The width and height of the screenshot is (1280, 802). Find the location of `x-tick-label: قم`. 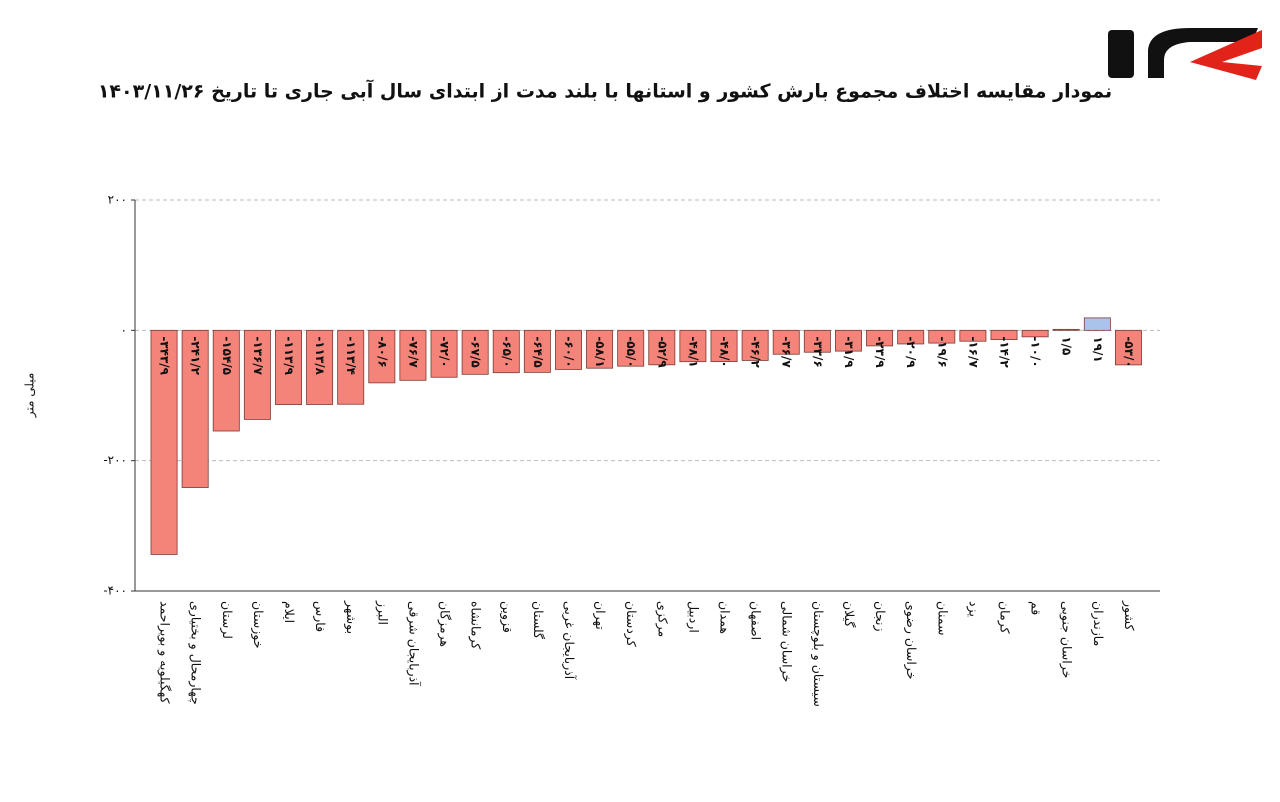

x-tick-label: قم is located at coordinates (1036, 608).